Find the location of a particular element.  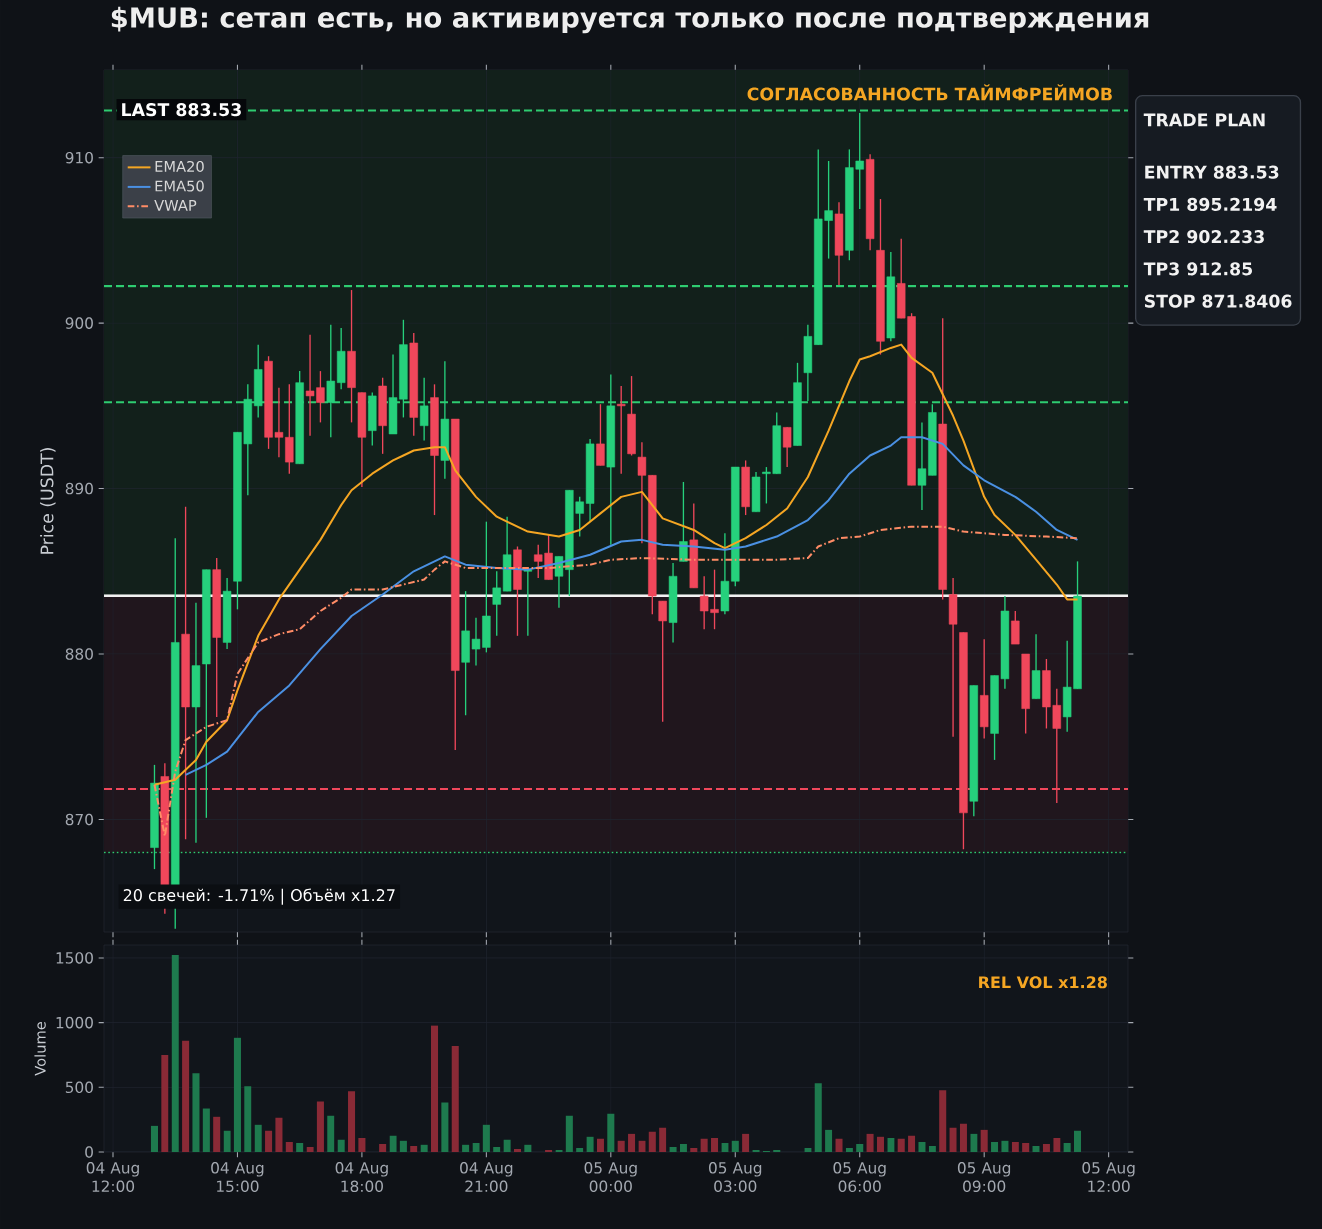

x-tick-label: 04 Aug 21:00 is located at coordinates (486, 1177).